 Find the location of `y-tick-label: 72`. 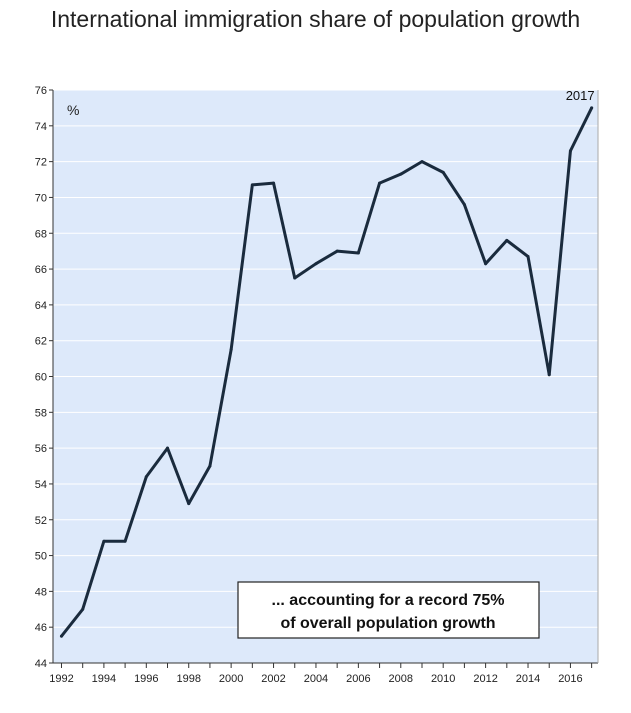

y-tick-label: 72 is located at coordinates (41, 163).